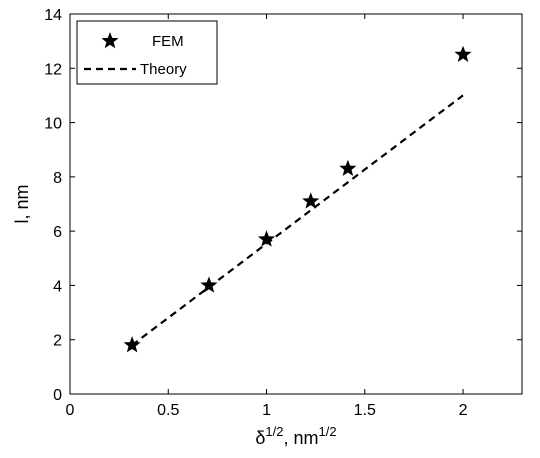 This screenshot has width=540, height=458. I want to click on y-tick-label: 12, so click(53, 69).